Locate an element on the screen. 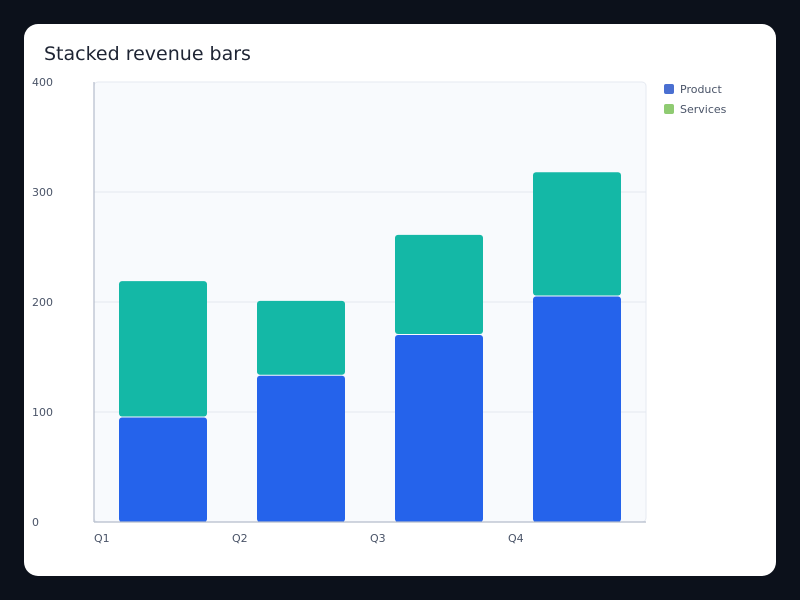 This screenshot has height=600, width=800. x-tick-label: Q2 is located at coordinates (240, 538).